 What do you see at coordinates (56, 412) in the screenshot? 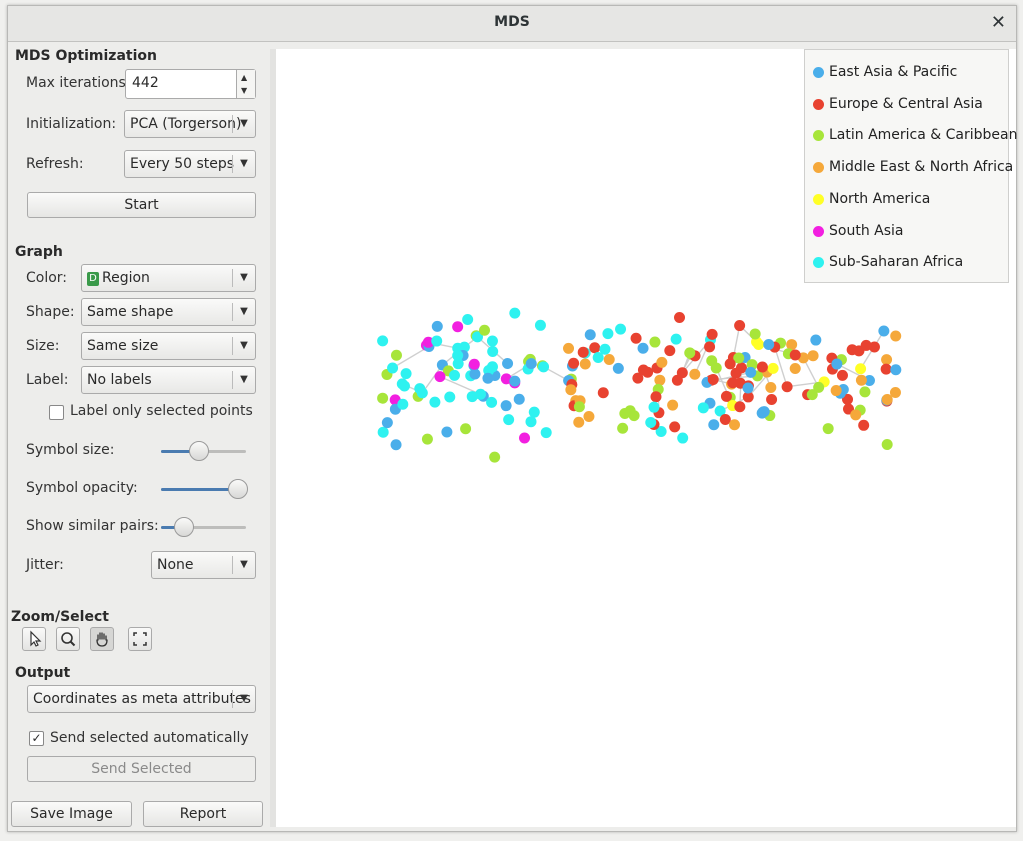
I see `label-selected-checkbox` at bounding box center [56, 412].